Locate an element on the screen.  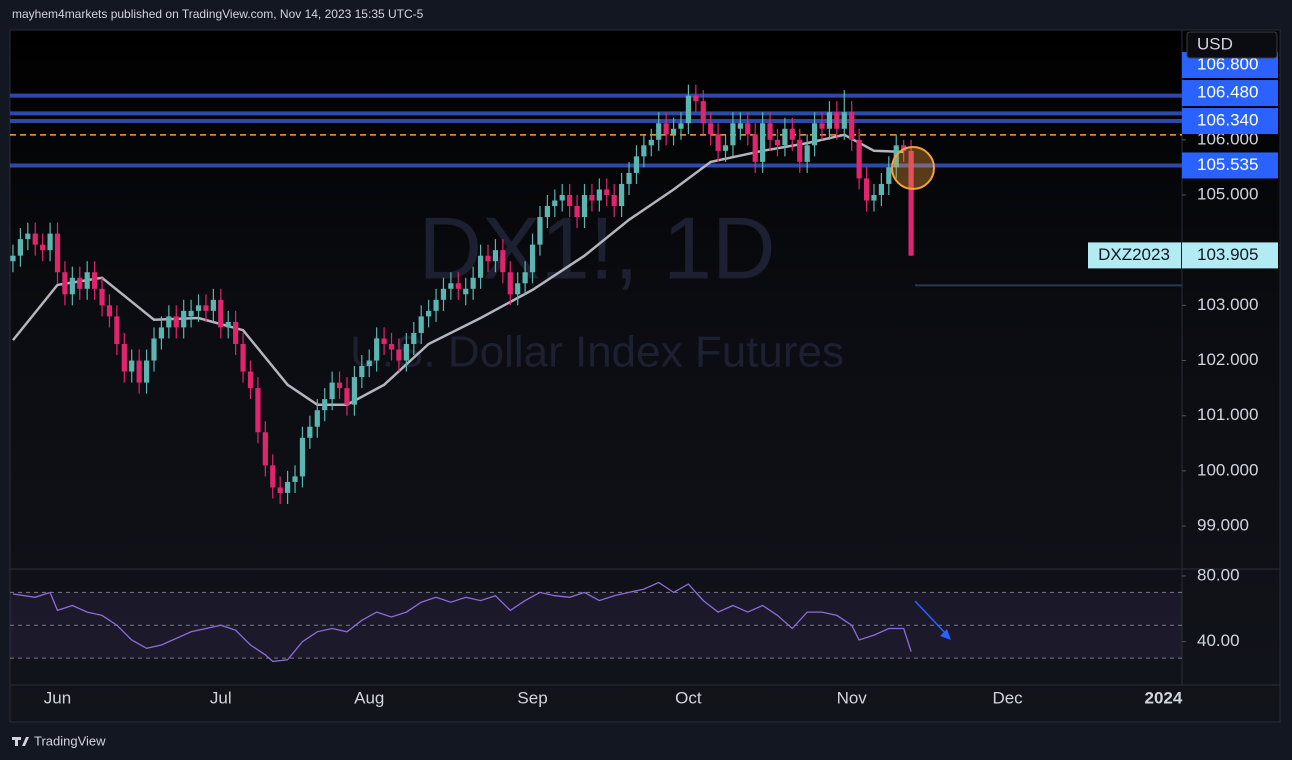
currency-button is located at coordinates (1232, 45).